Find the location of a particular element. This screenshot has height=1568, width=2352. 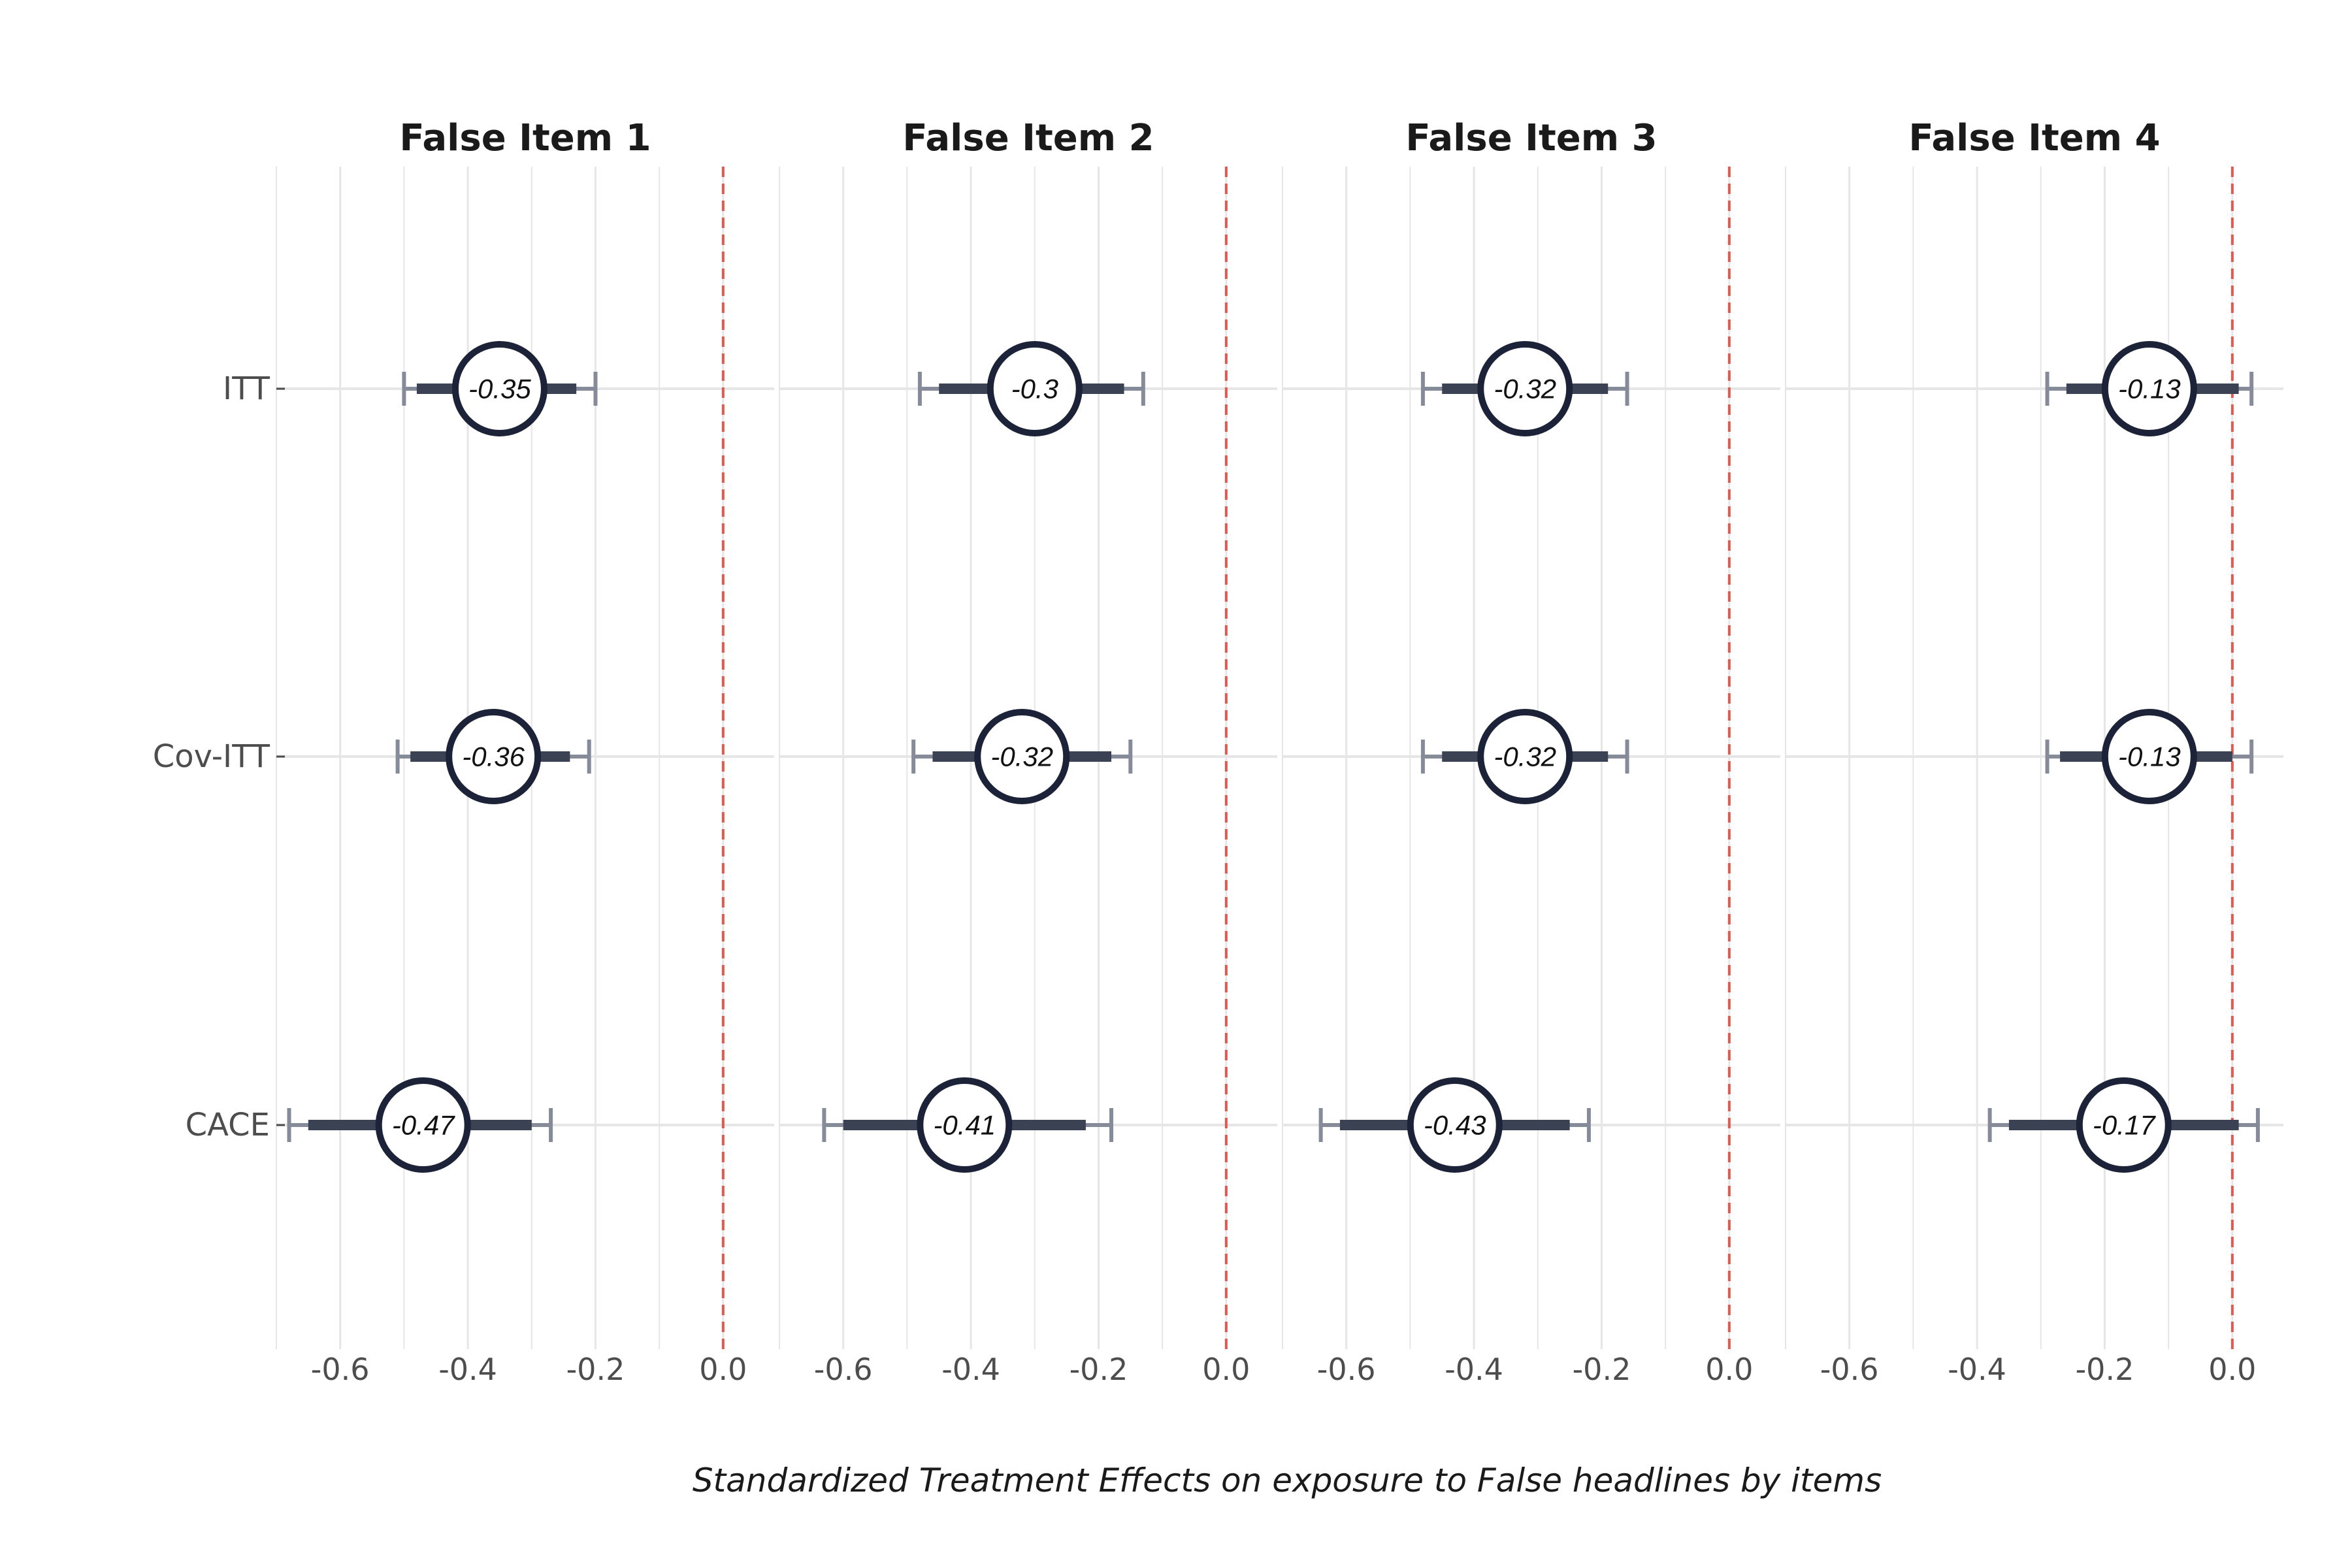

row-label: CACE is located at coordinates (228, 1125).